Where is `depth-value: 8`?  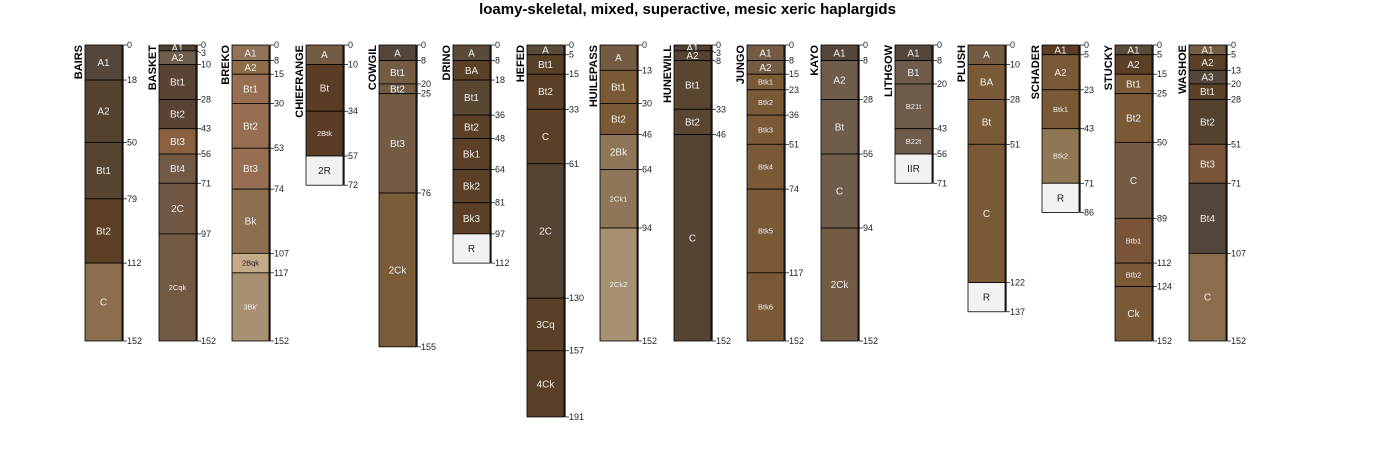
depth-value: 8 is located at coordinates (865, 61).